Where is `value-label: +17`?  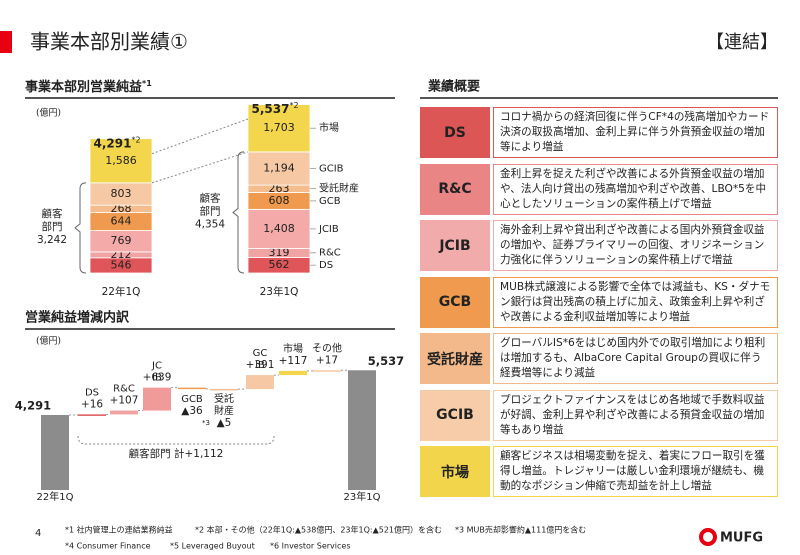
value-label: +17 is located at coordinates (327, 360).